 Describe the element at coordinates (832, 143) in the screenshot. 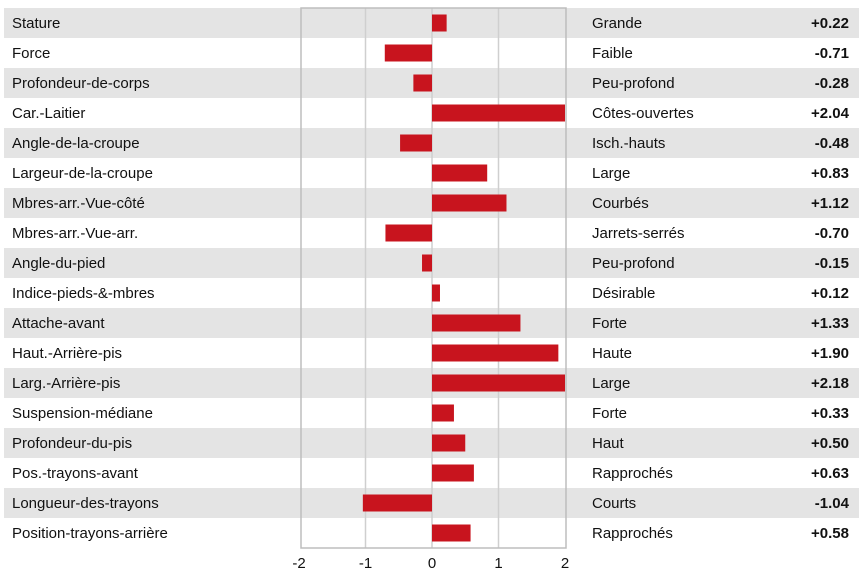

I see `value-label: -0.48` at that location.